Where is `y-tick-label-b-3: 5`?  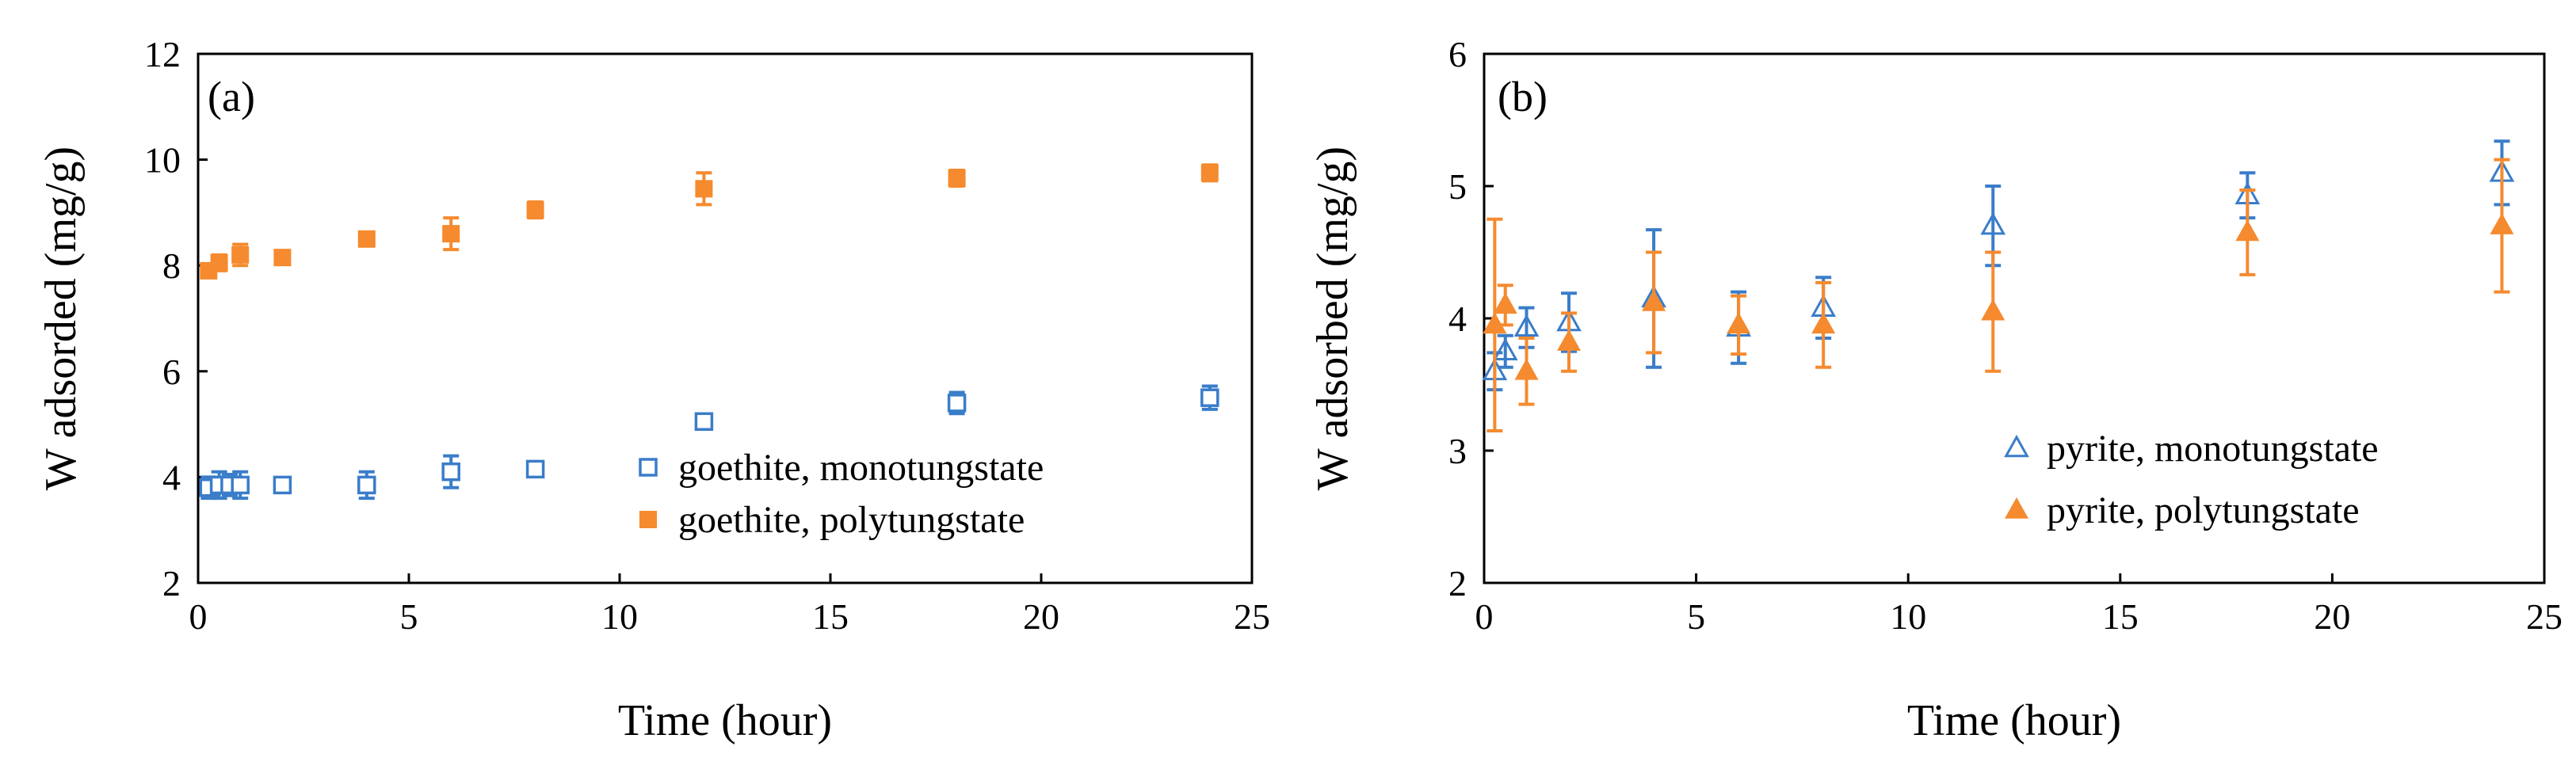 y-tick-label-b-3: 5 is located at coordinates (1457, 186).